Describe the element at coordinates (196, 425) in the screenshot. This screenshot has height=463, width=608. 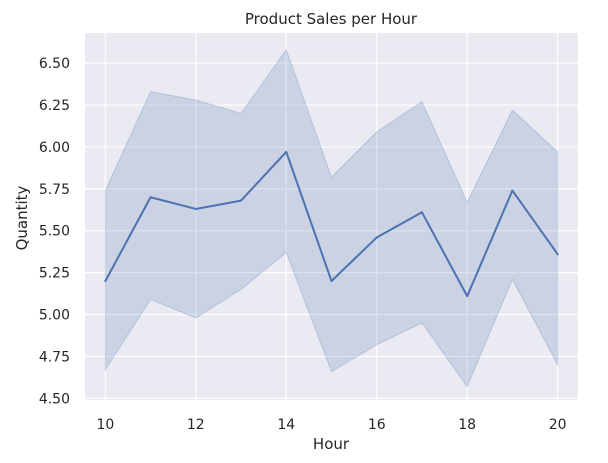
I see `x-tick-label: 12` at that location.